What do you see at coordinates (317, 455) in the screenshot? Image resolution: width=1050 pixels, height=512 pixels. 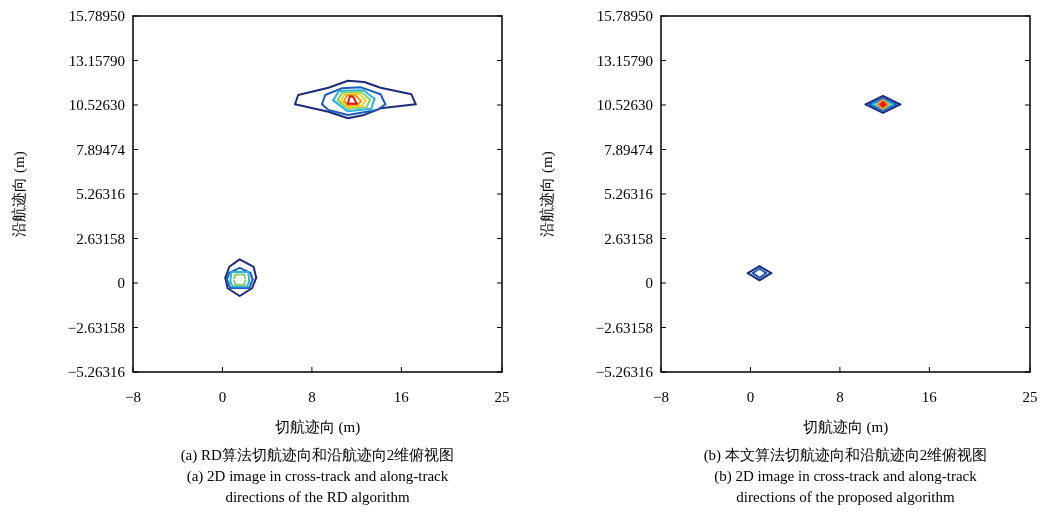 I see `text: (a) RD算法切航迹向和沿航迹向2维俯视图` at bounding box center [317, 455].